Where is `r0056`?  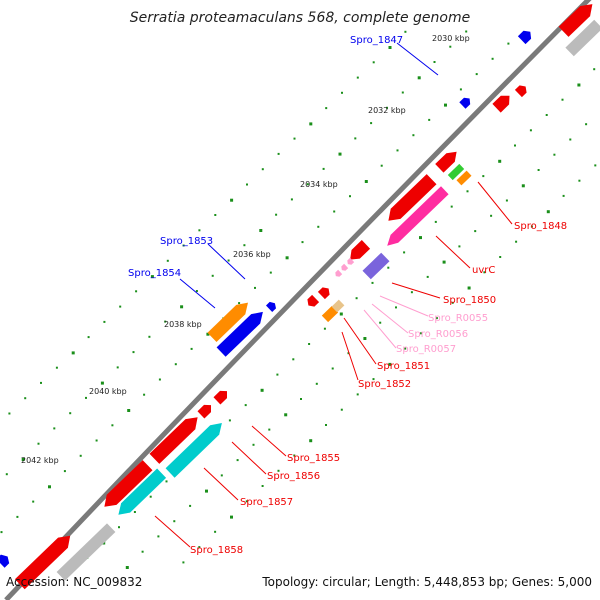 r0056 is located at coordinates (339, 273).